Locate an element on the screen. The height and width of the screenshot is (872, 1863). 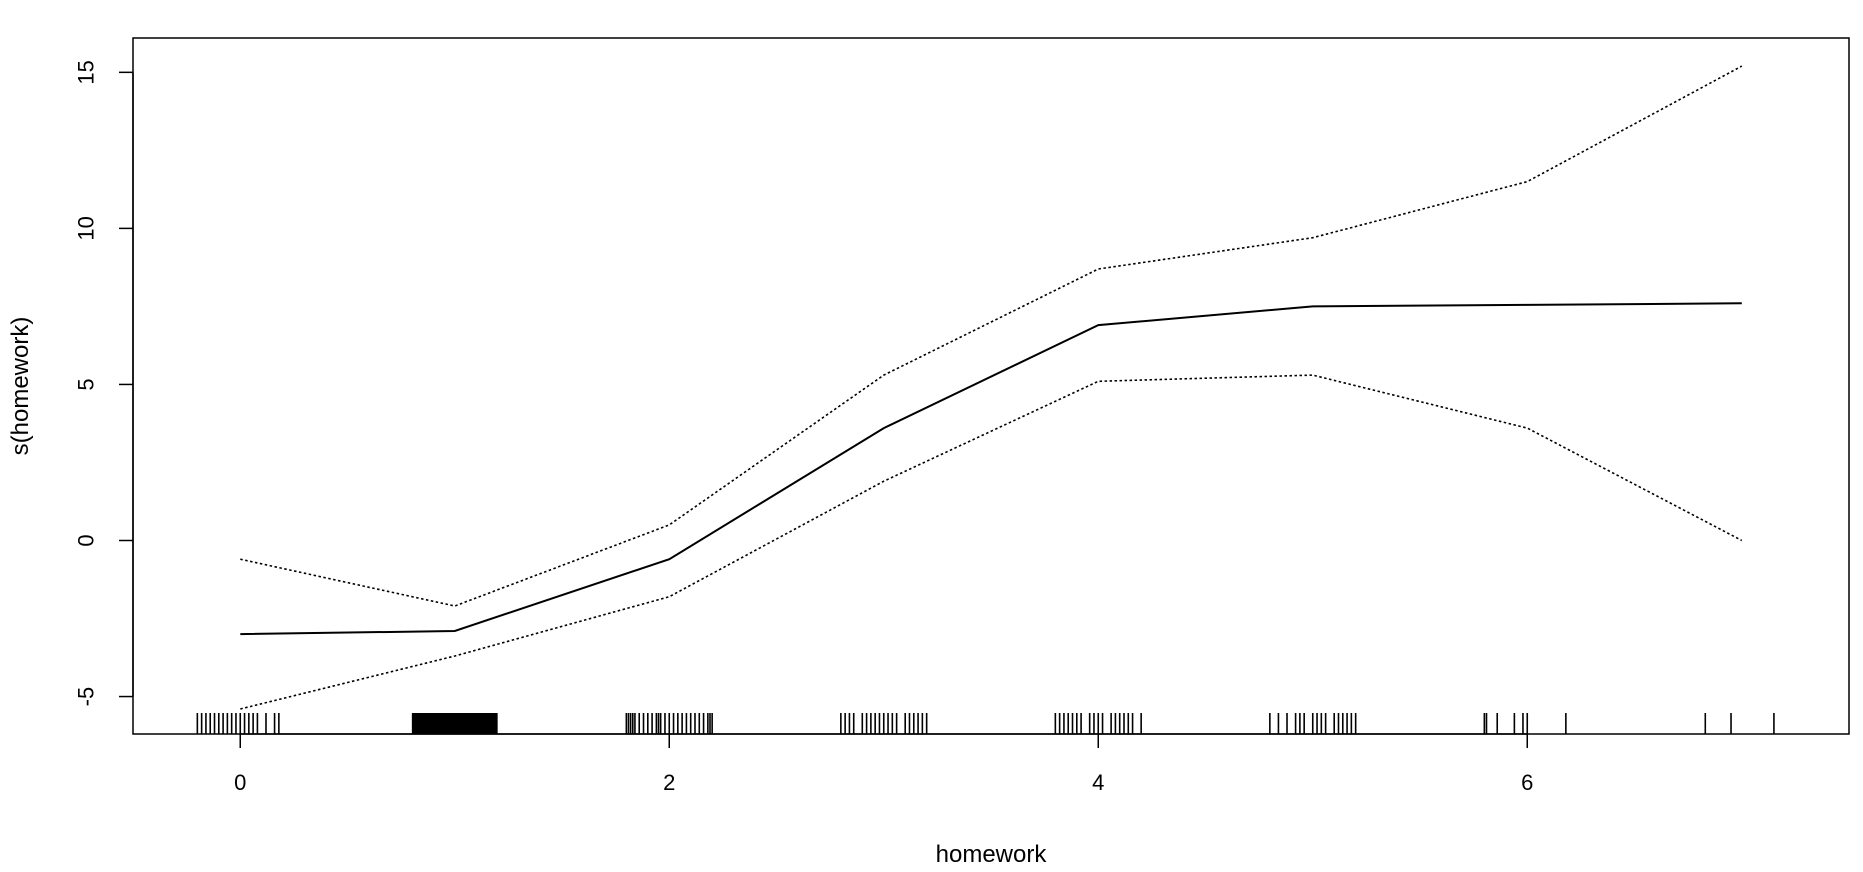
y-axis: -5 0 5 10 15 is located at coordinates (104, 383).